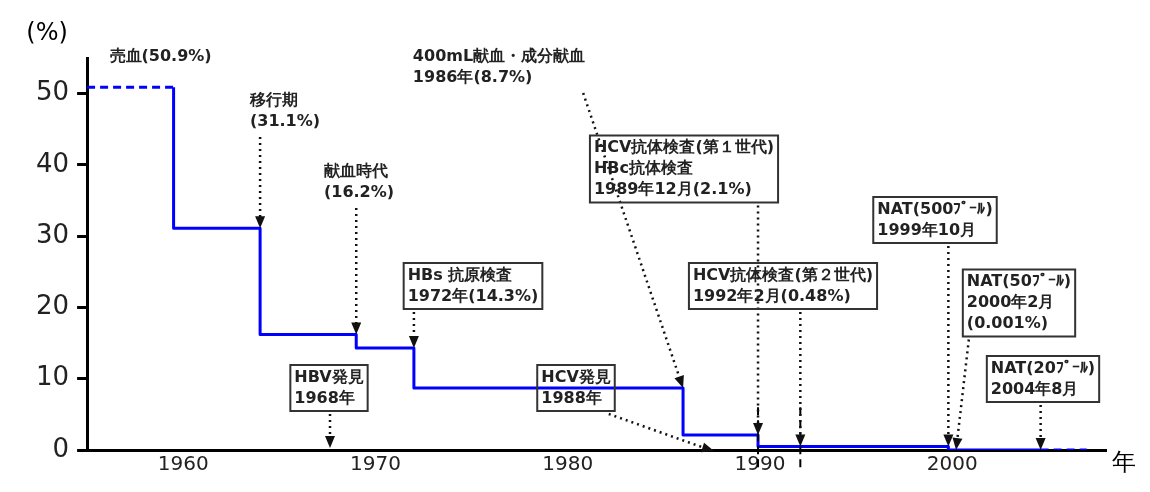 The image size is (1150, 492). I want to click on x-tick-label: 1990, so click(760, 463).